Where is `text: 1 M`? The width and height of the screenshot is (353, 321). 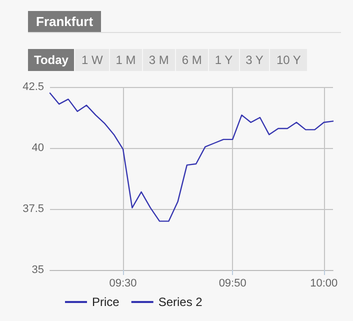
text: 1 M is located at coordinates (126, 60).